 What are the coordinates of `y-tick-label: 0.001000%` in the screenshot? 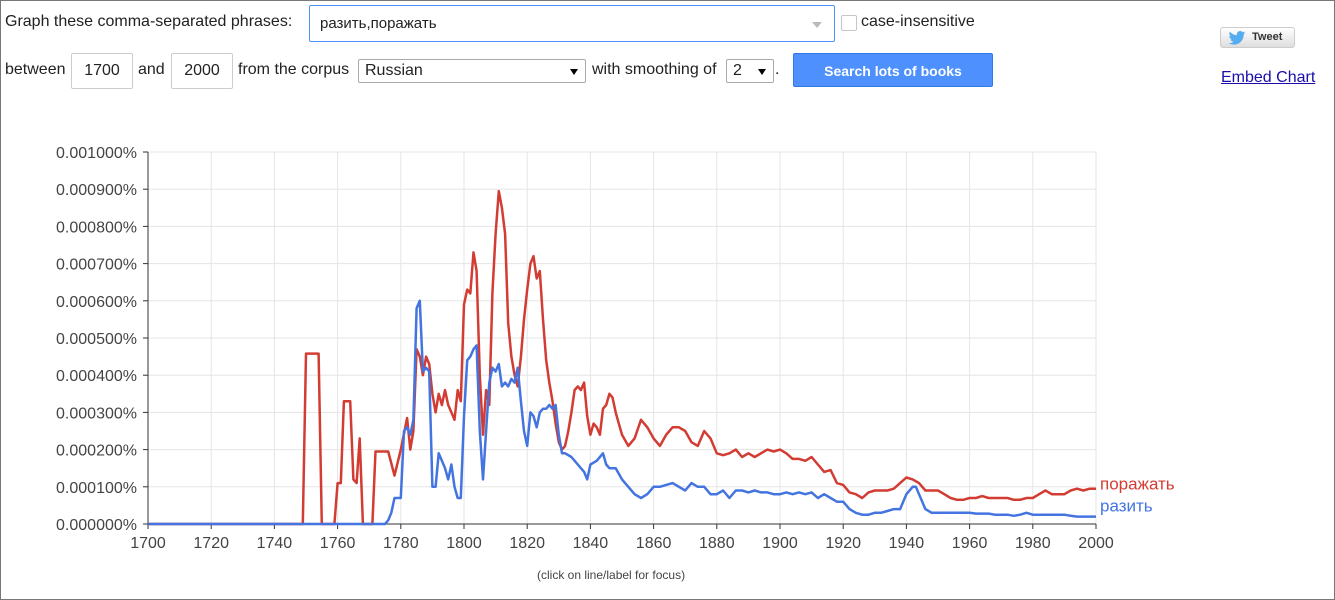 It's located at (96, 153).